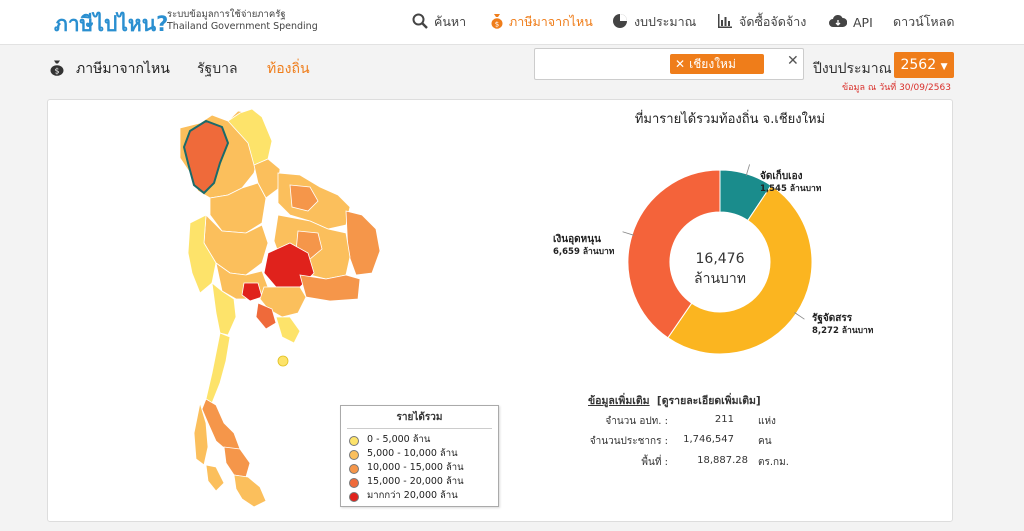  I want to click on pie-chart-icon, so click(620, 22).